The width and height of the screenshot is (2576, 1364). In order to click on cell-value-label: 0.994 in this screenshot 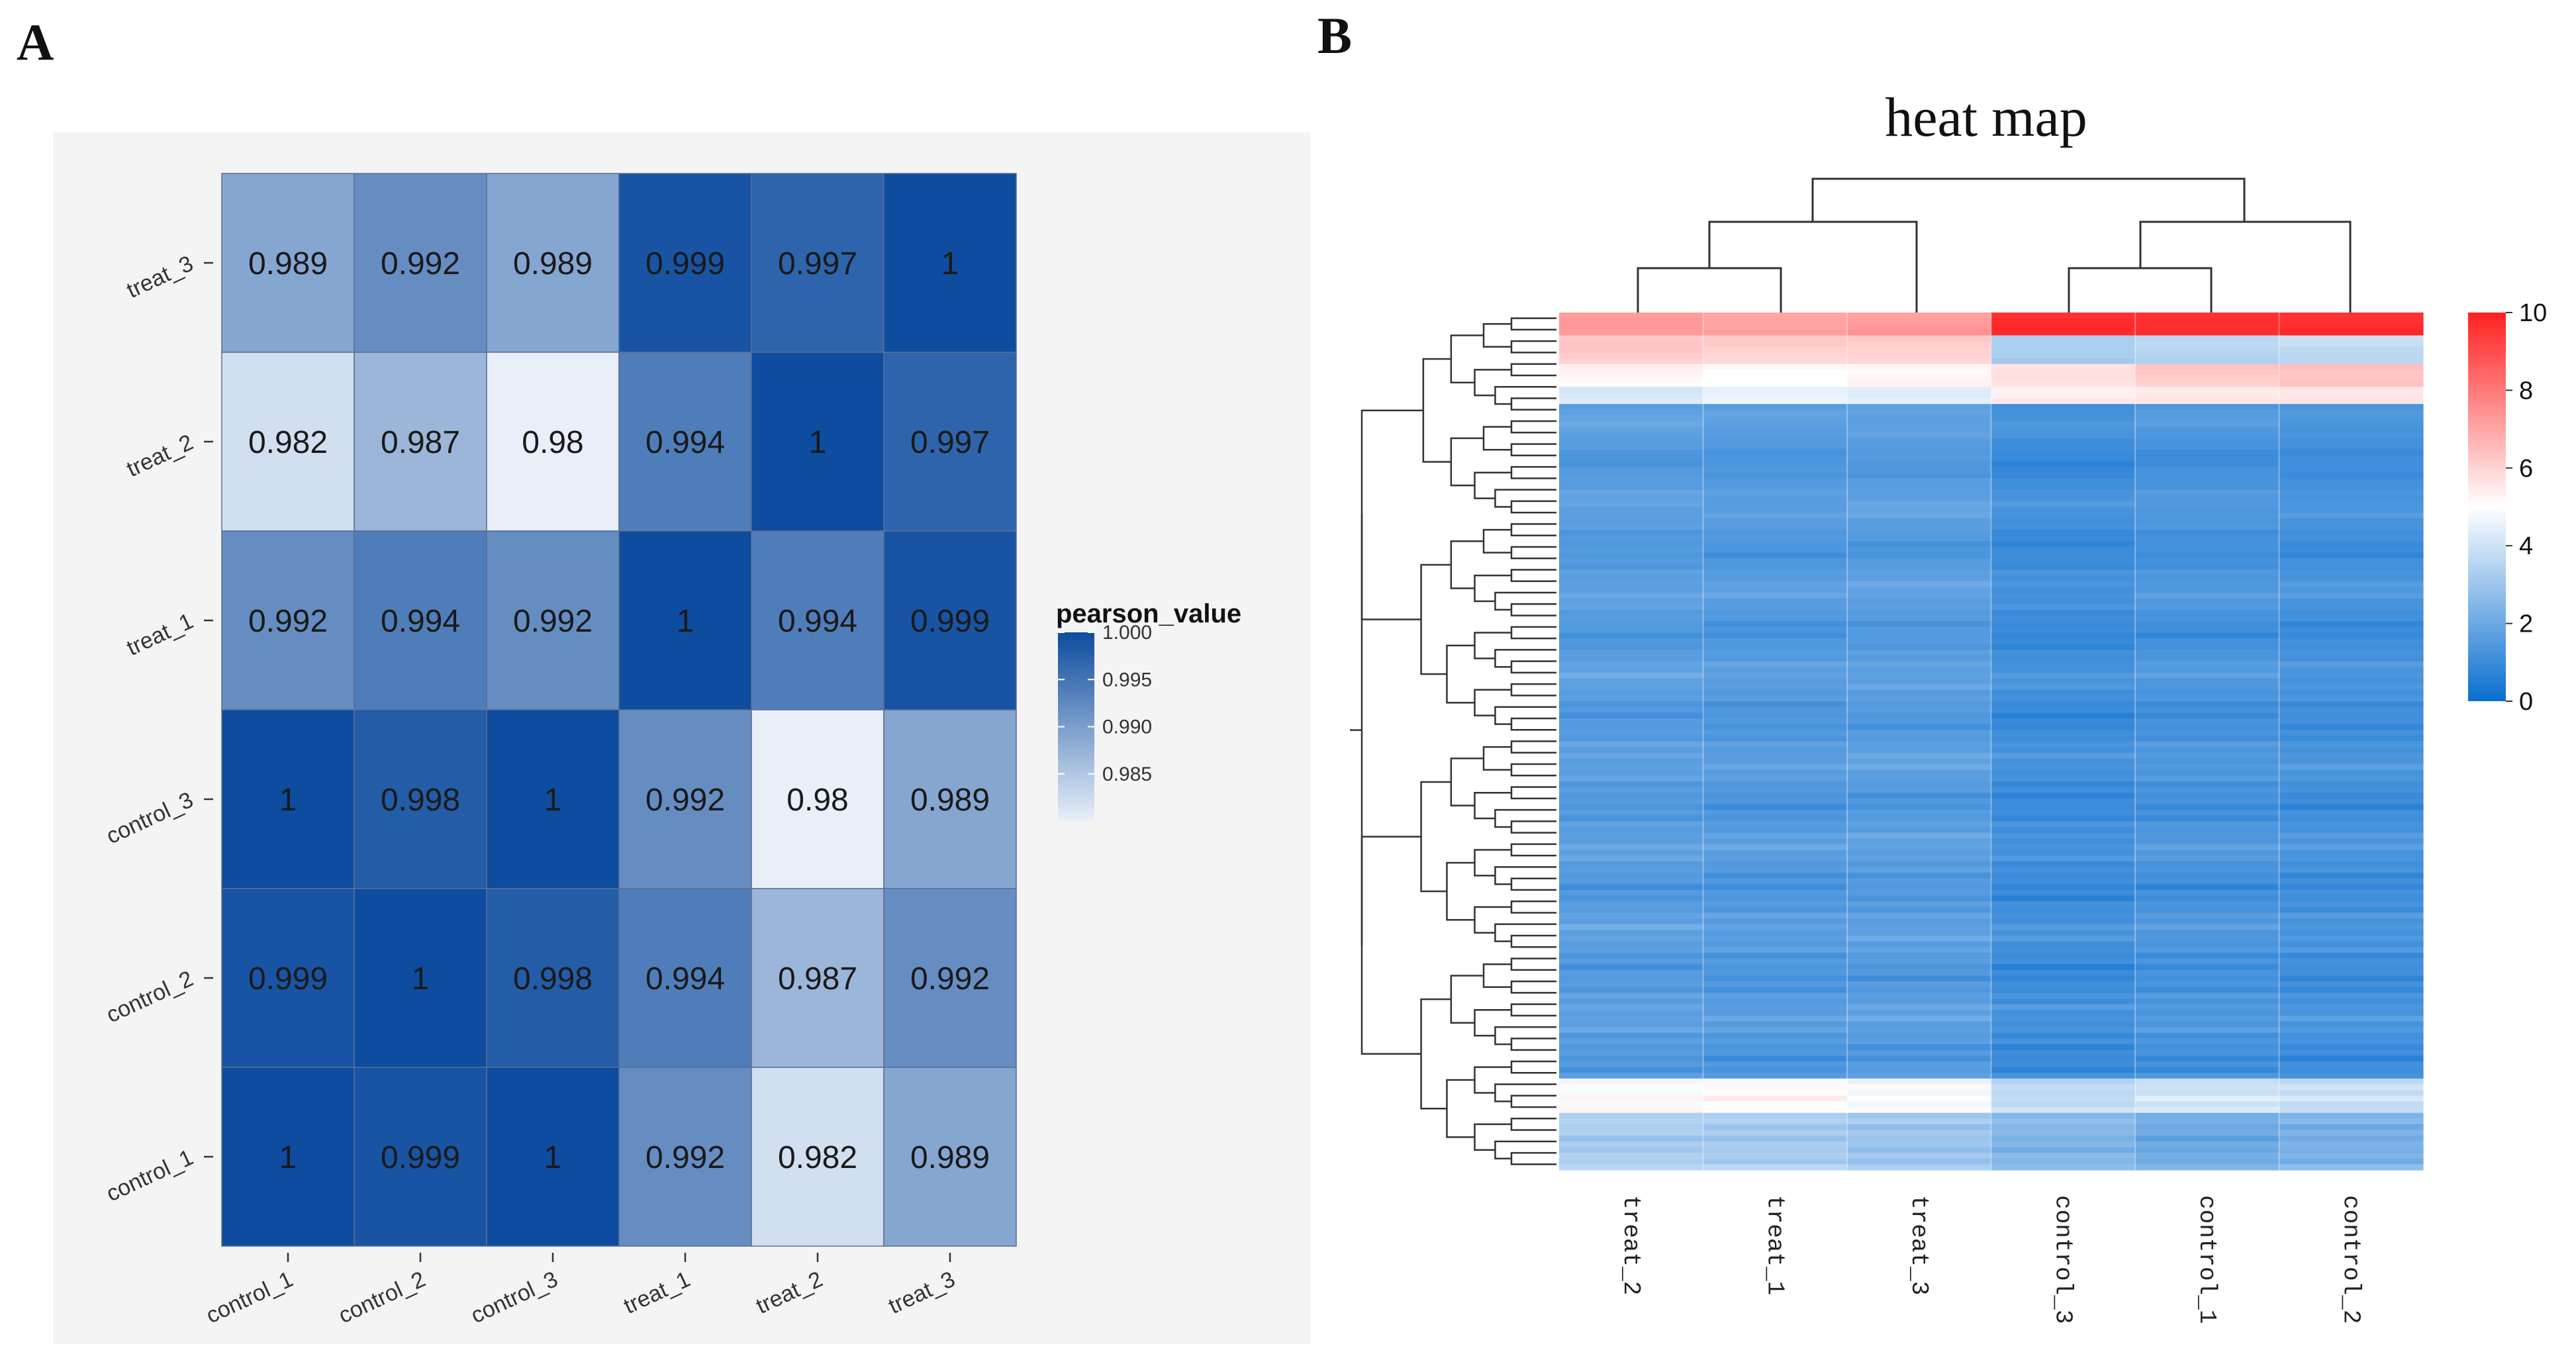, I will do `click(685, 979)`.